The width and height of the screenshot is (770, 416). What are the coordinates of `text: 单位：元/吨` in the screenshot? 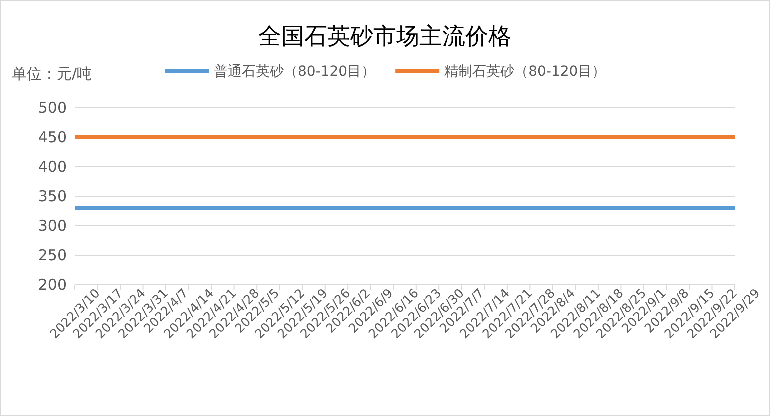 It's located at (52, 74).